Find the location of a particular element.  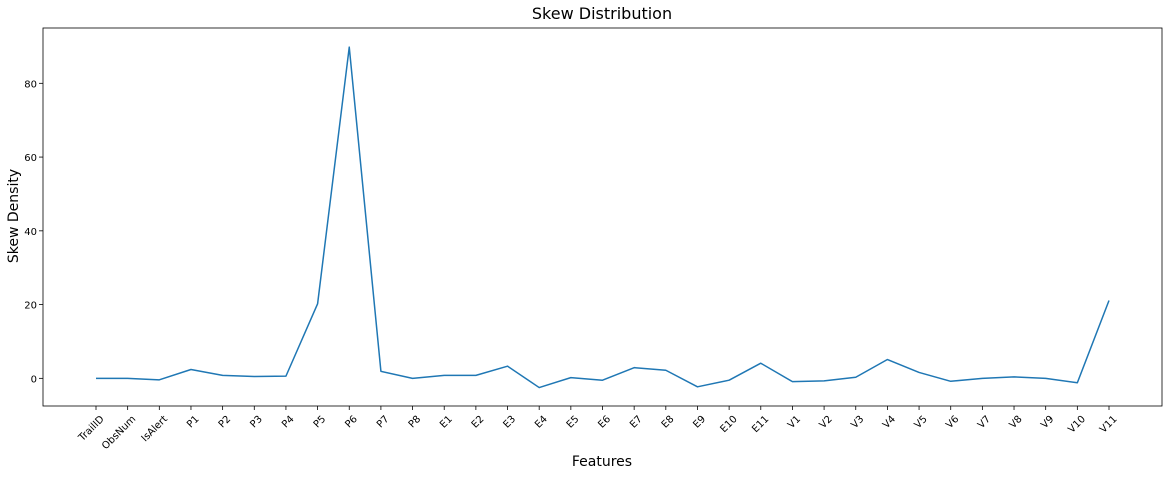

chart-title: Skew Distribution is located at coordinates (602, 13).